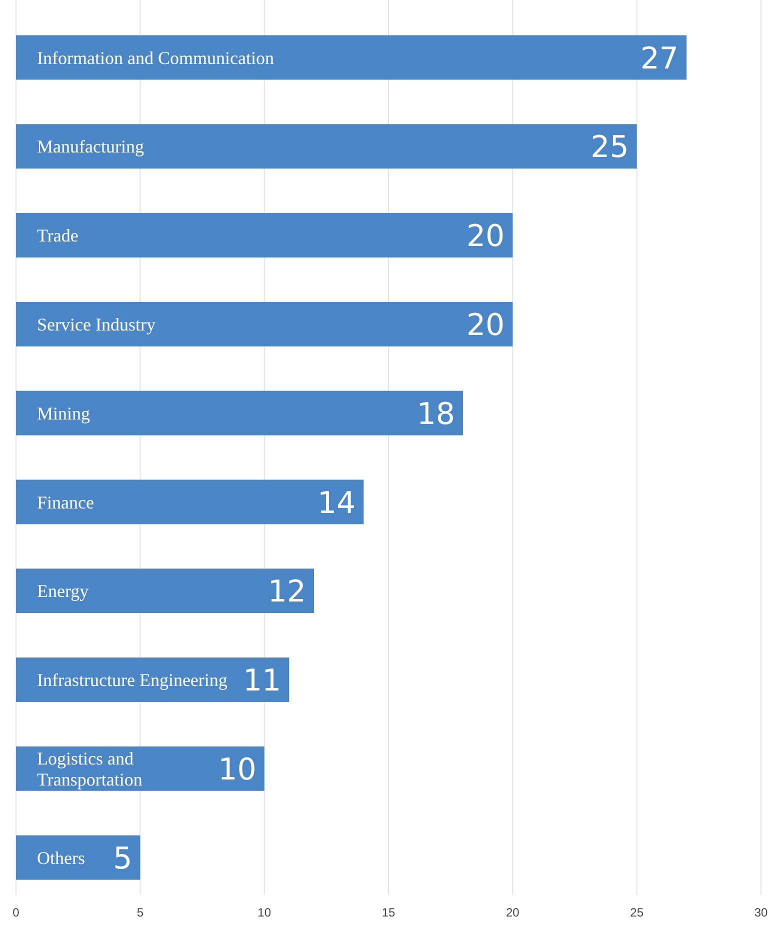 This screenshot has width=773, height=927. Describe the element at coordinates (90, 146) in the screenshot. I see `y-tick-label: Manufacturing` at that location.